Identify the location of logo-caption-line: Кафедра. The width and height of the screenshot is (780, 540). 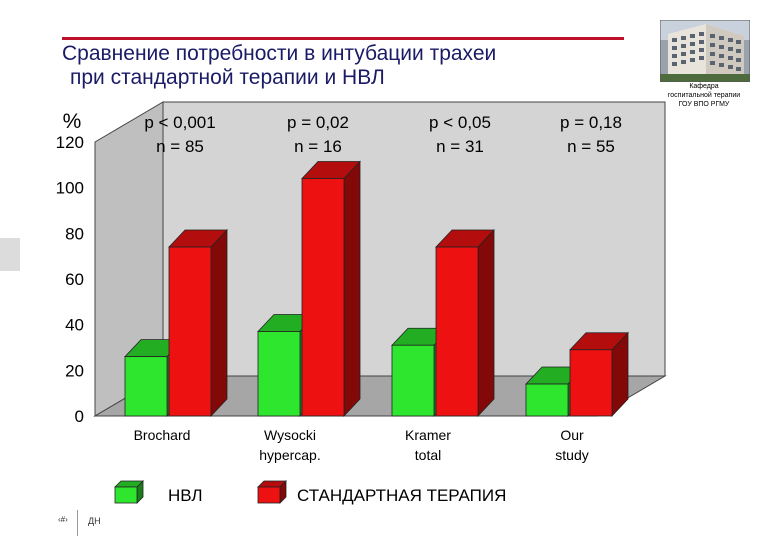
(704, 86).